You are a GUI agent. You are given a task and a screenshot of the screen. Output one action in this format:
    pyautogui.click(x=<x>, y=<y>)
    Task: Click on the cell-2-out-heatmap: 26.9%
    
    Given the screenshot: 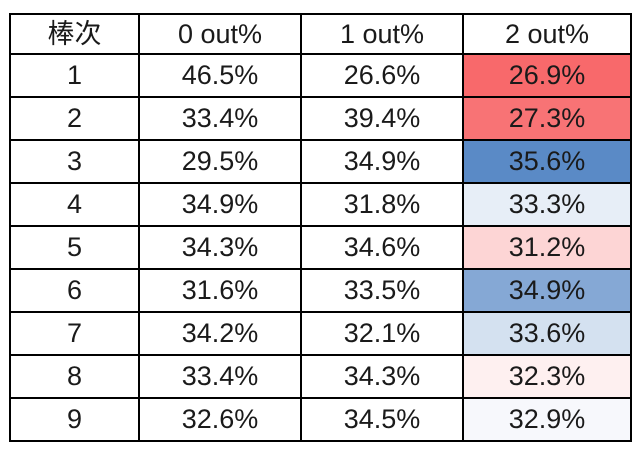 What is the action you would take?
    pyautogui.click(x=547, y=75)
    